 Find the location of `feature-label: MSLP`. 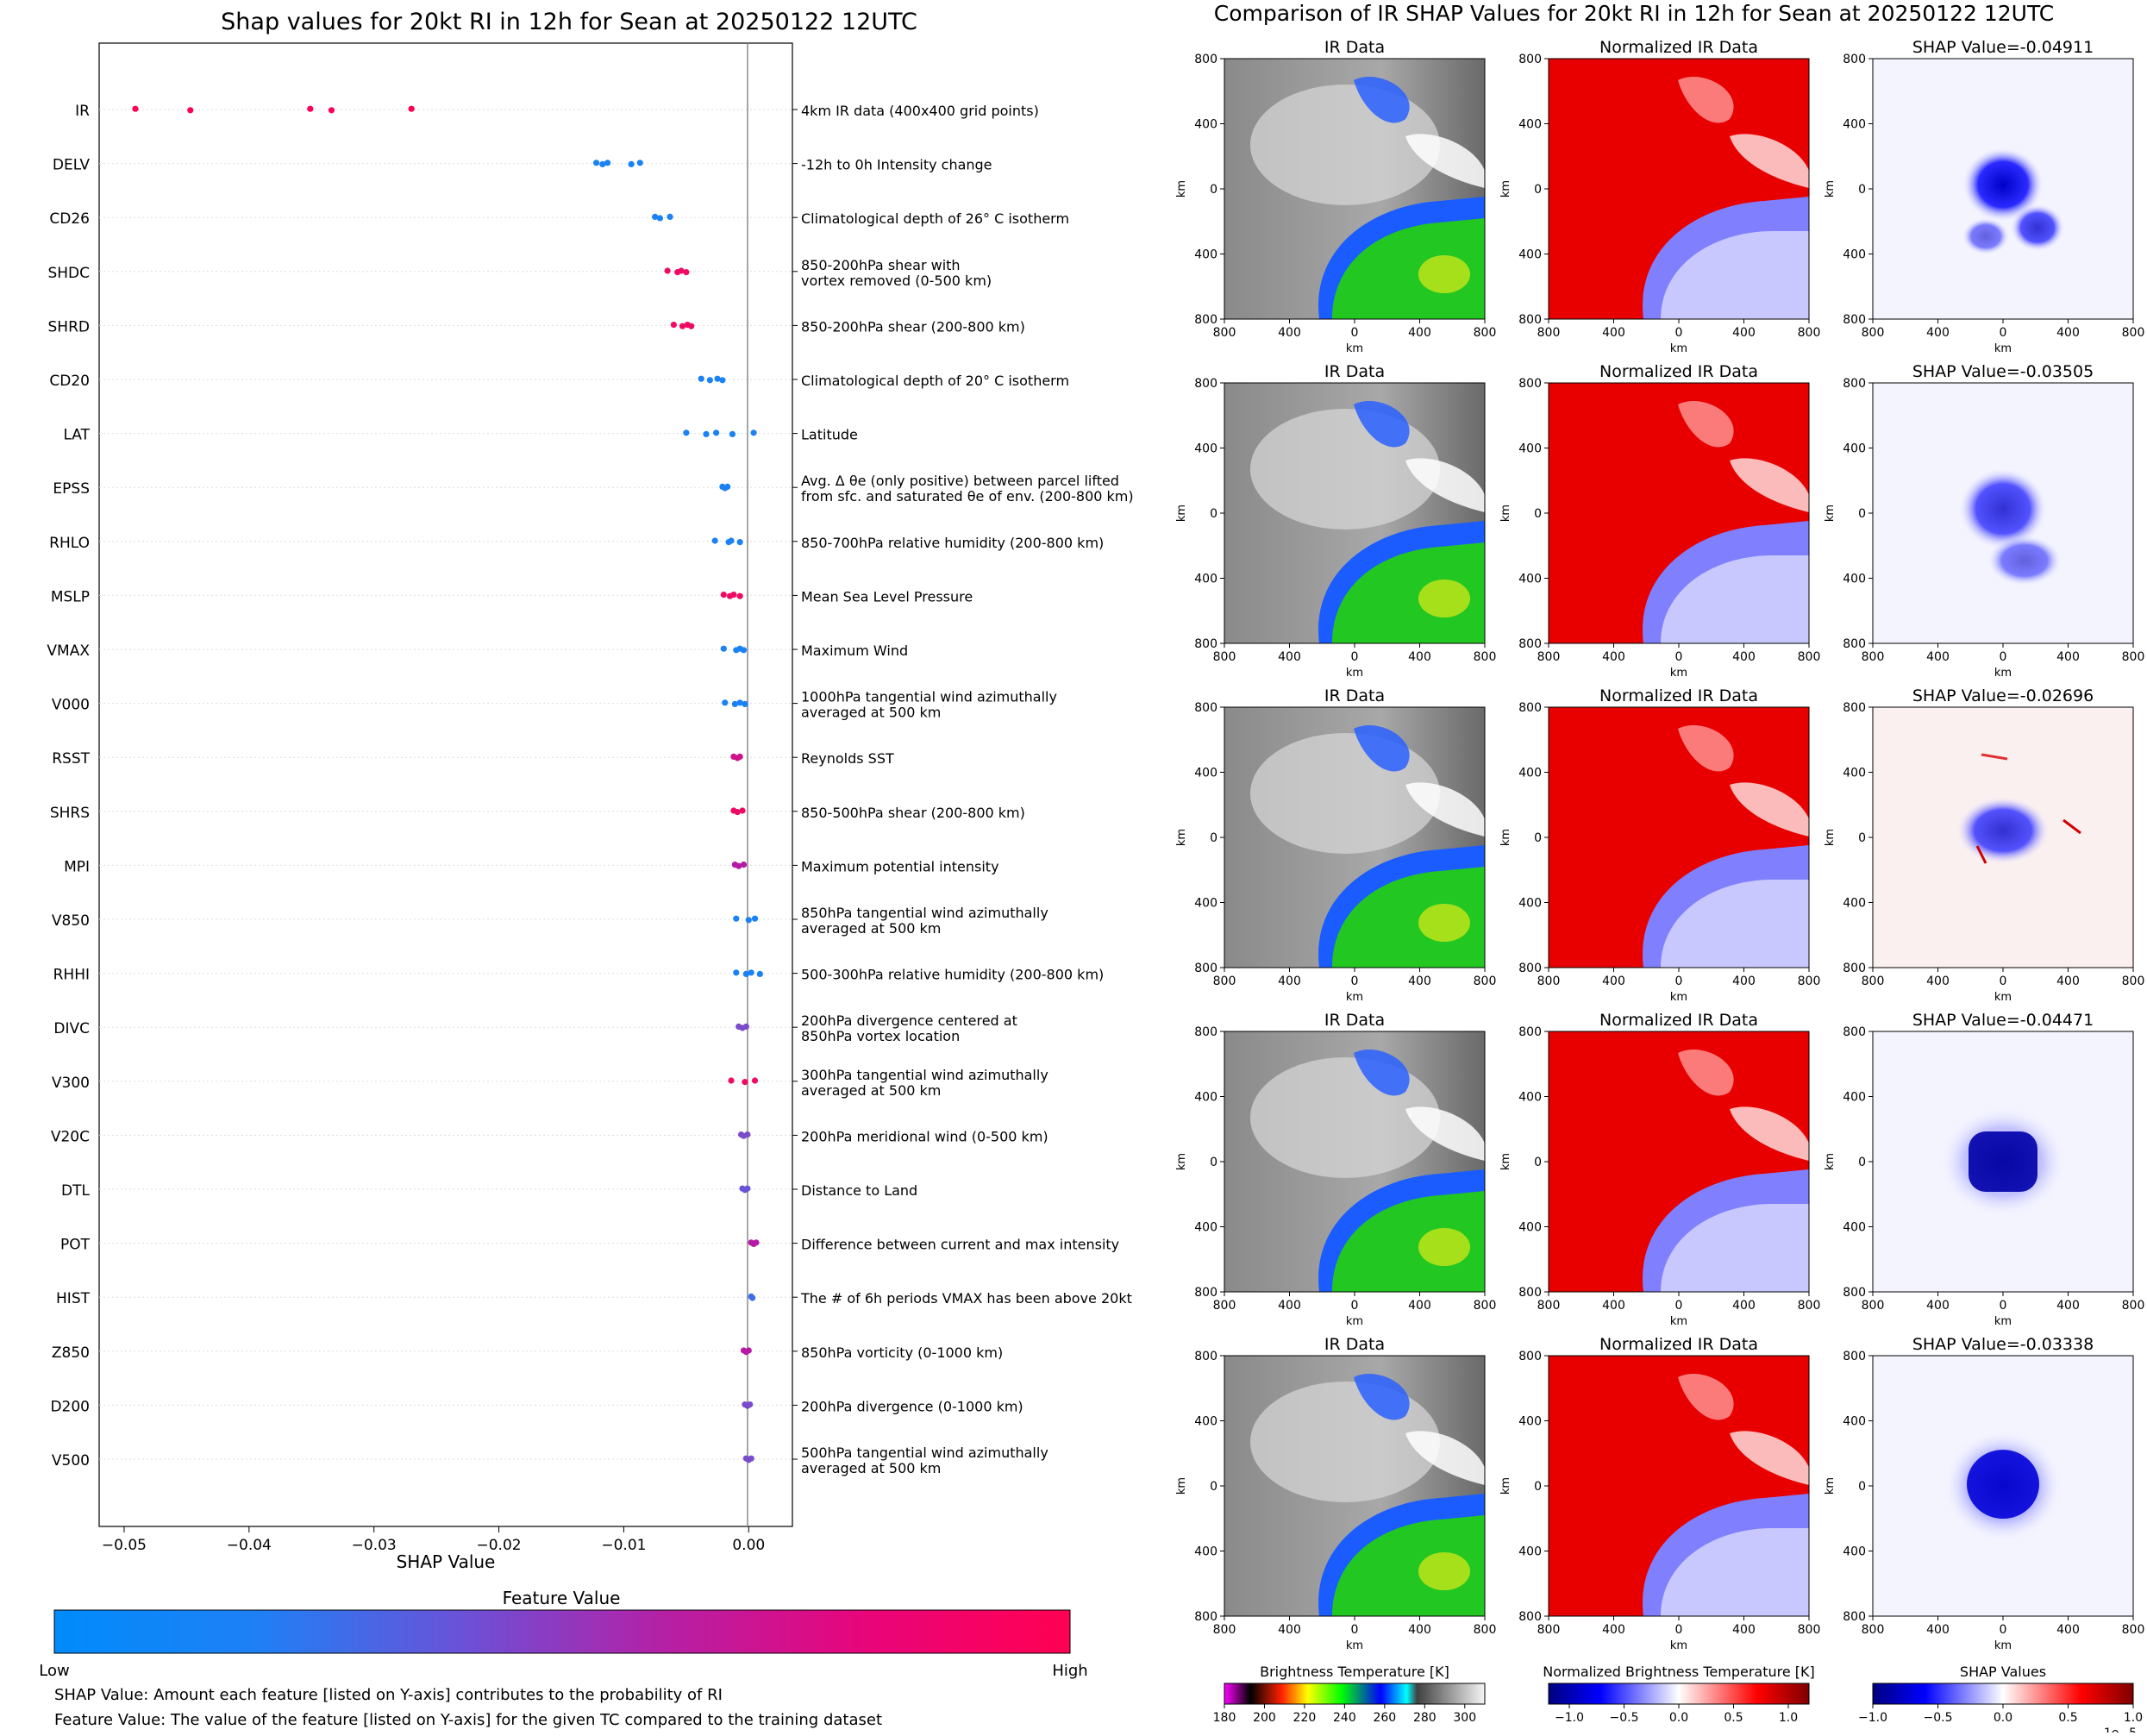

feature-label: MSLP is located at coordinates (70, 596).